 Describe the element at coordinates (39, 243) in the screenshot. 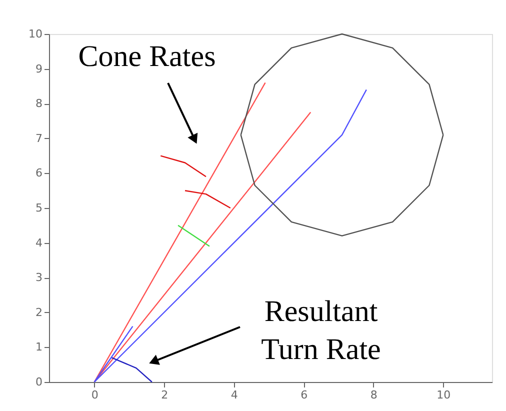

I see `y-tick-label: 4` at that location.